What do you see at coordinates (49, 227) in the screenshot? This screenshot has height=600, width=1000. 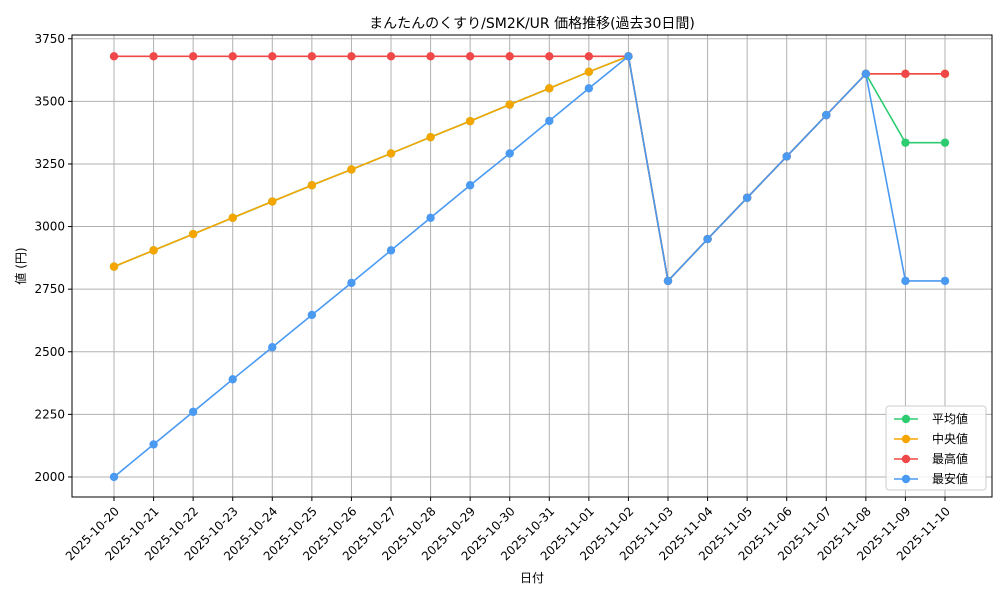 I see `y-tick-label: 3000` at bounding box center [49, 227].